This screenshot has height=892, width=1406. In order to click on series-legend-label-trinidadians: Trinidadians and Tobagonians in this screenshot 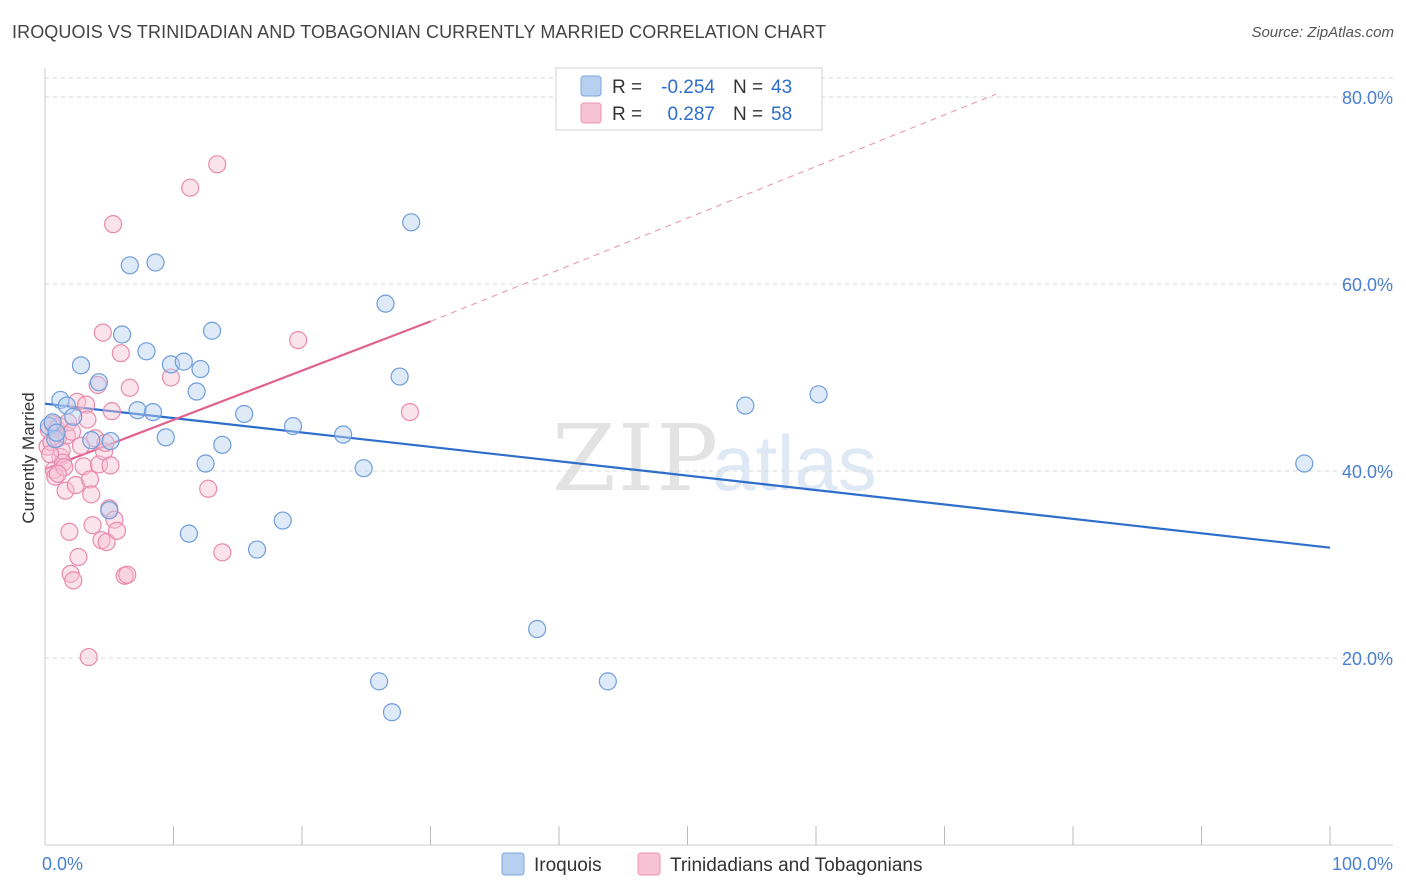, I will do `click(796, 865)`.